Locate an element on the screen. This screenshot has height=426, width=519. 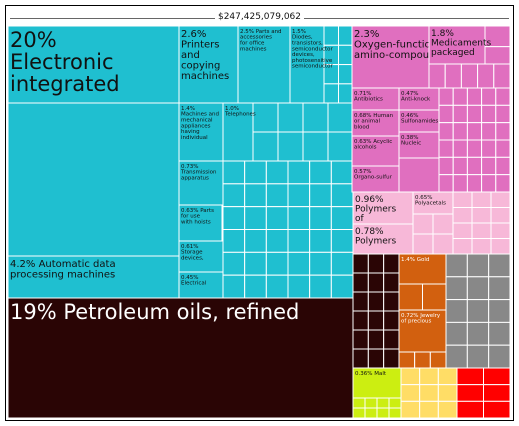
leaf-label-19: 0.63% Acyclic alcohols is located at coordinates (373, 145).